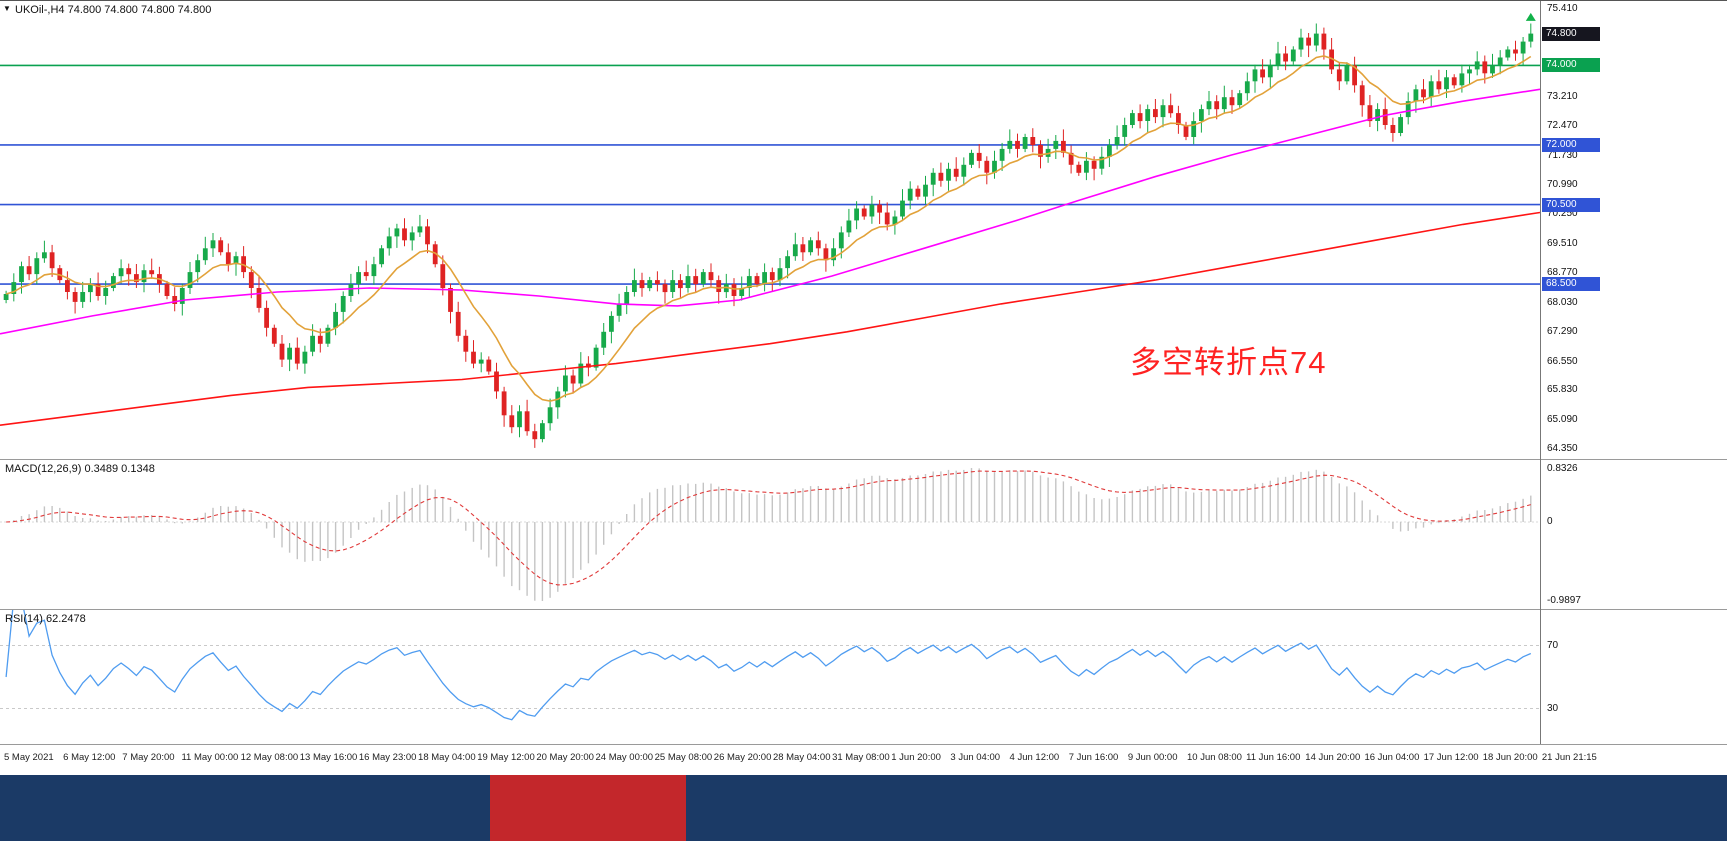  Describe the element at coordinates (1562, 243) in the screenshot. I see `price-tick-label: 69.510` at that location.